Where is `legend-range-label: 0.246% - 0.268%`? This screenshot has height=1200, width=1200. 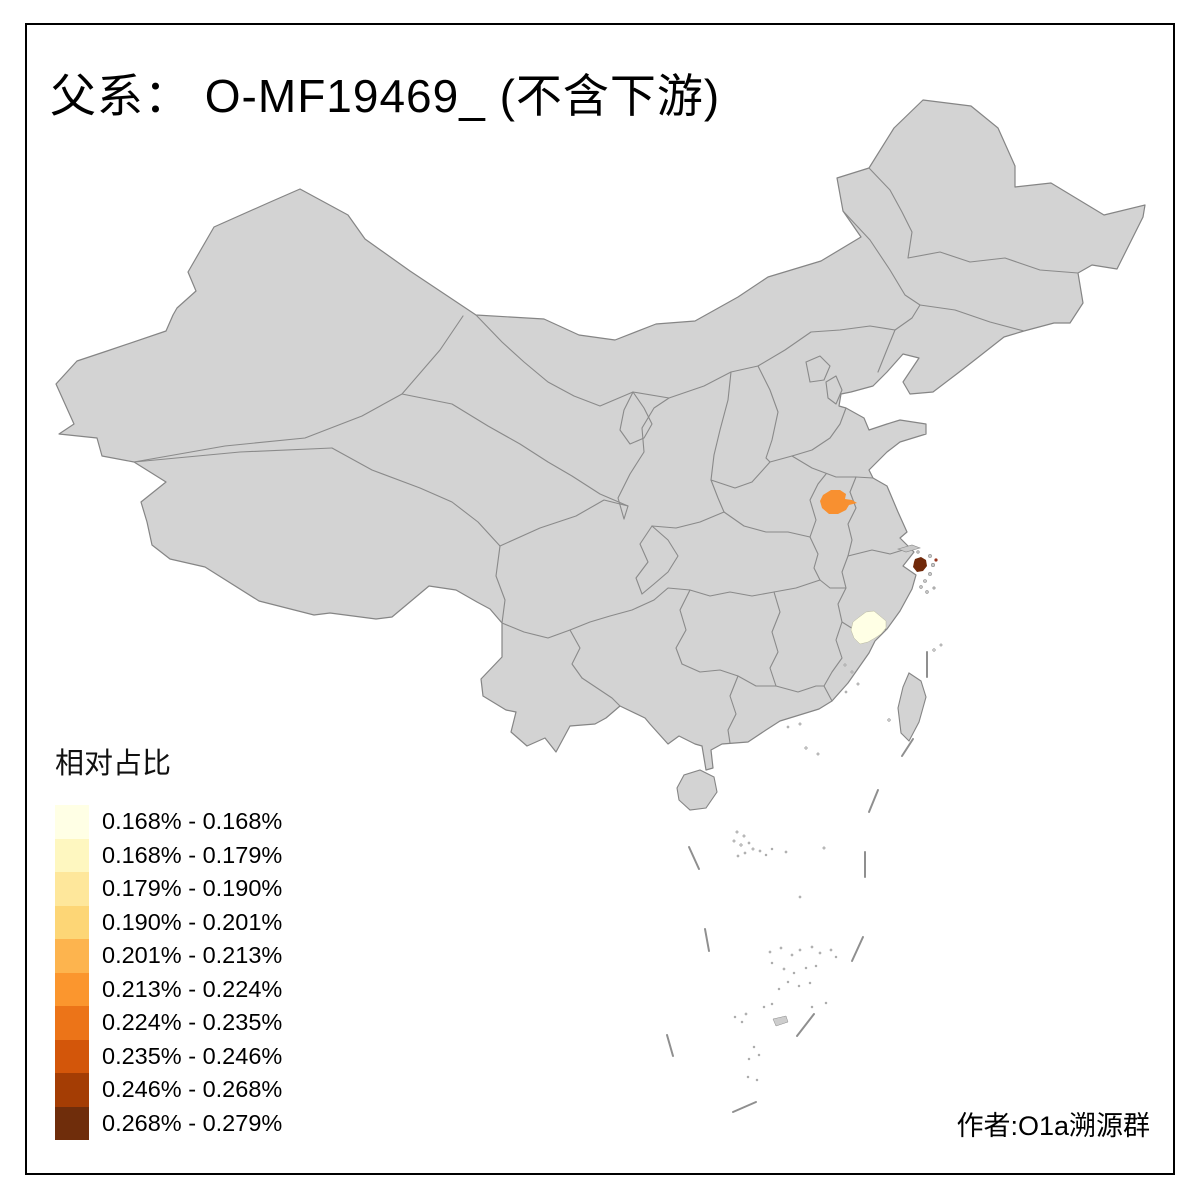 legend-range-label: 0.246% - 0.268% is located at coordinates (192, 1089).